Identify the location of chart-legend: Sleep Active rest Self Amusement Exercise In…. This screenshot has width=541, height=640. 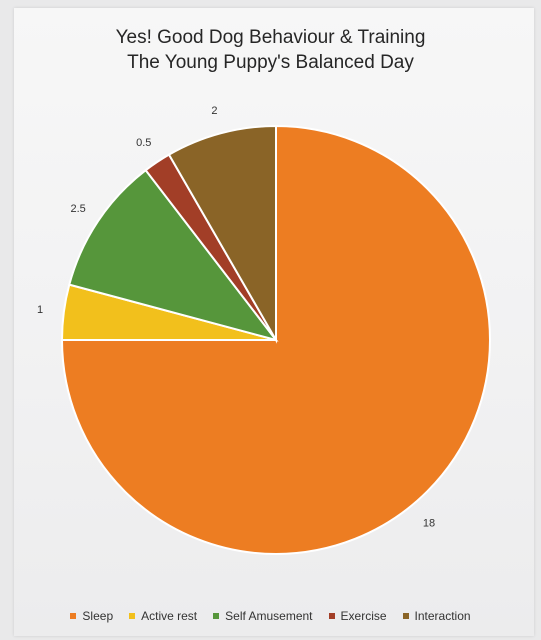
(270, 616).